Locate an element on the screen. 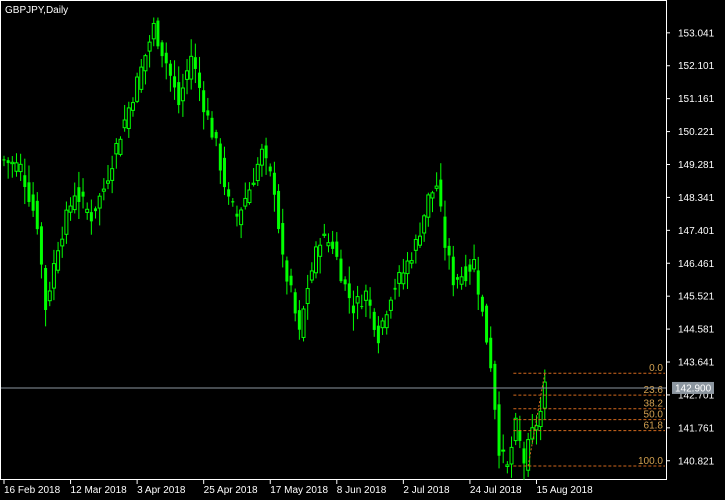 Image resolution: width=725 pixels, height=500 pixels. x-tick-label: 17 May 2018 is located at coordinates (299, 490).